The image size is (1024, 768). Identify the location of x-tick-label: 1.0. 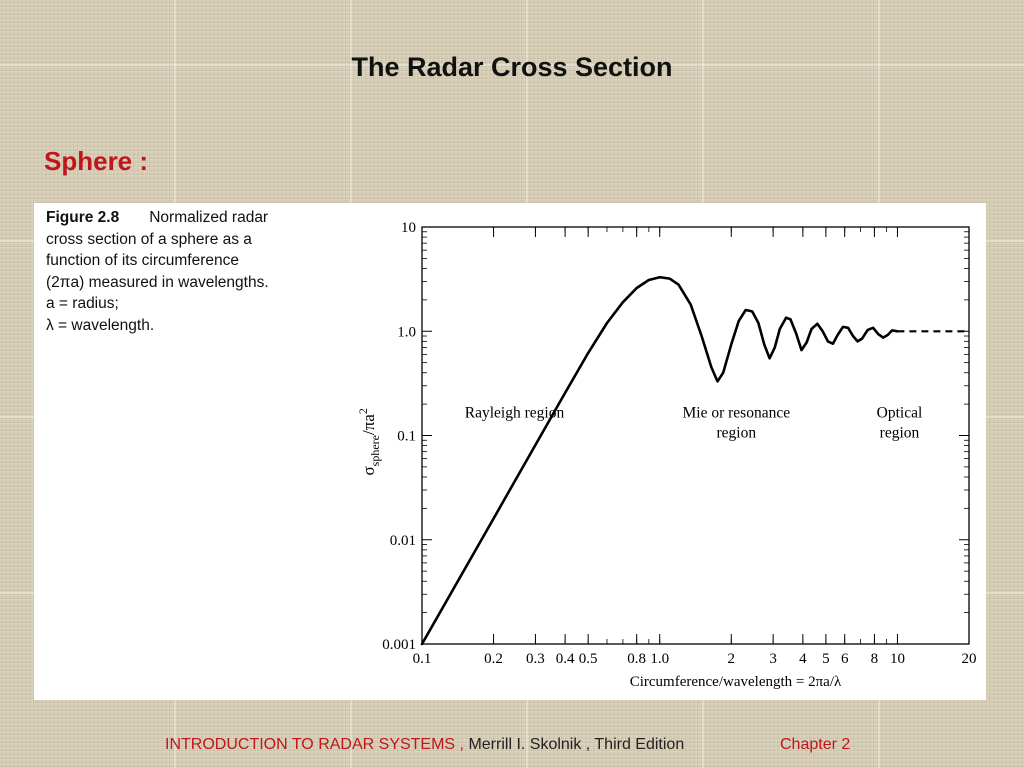
(659, 659).